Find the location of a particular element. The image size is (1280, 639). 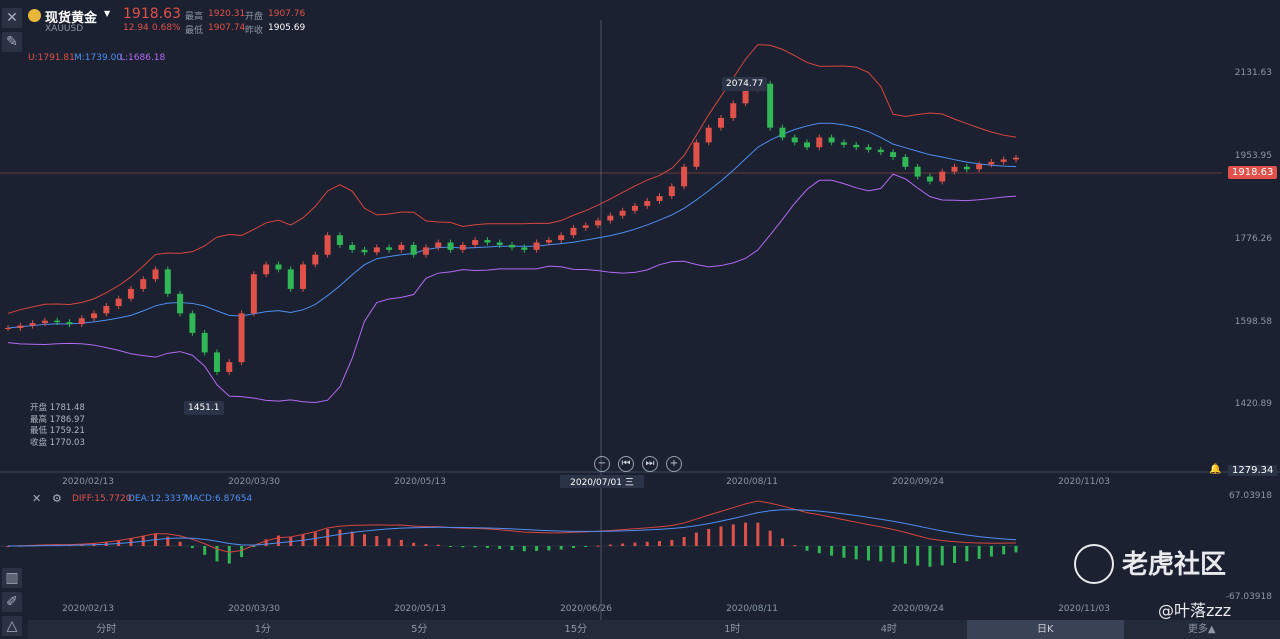

macd-dea-line is located at coordinates (512, 528).